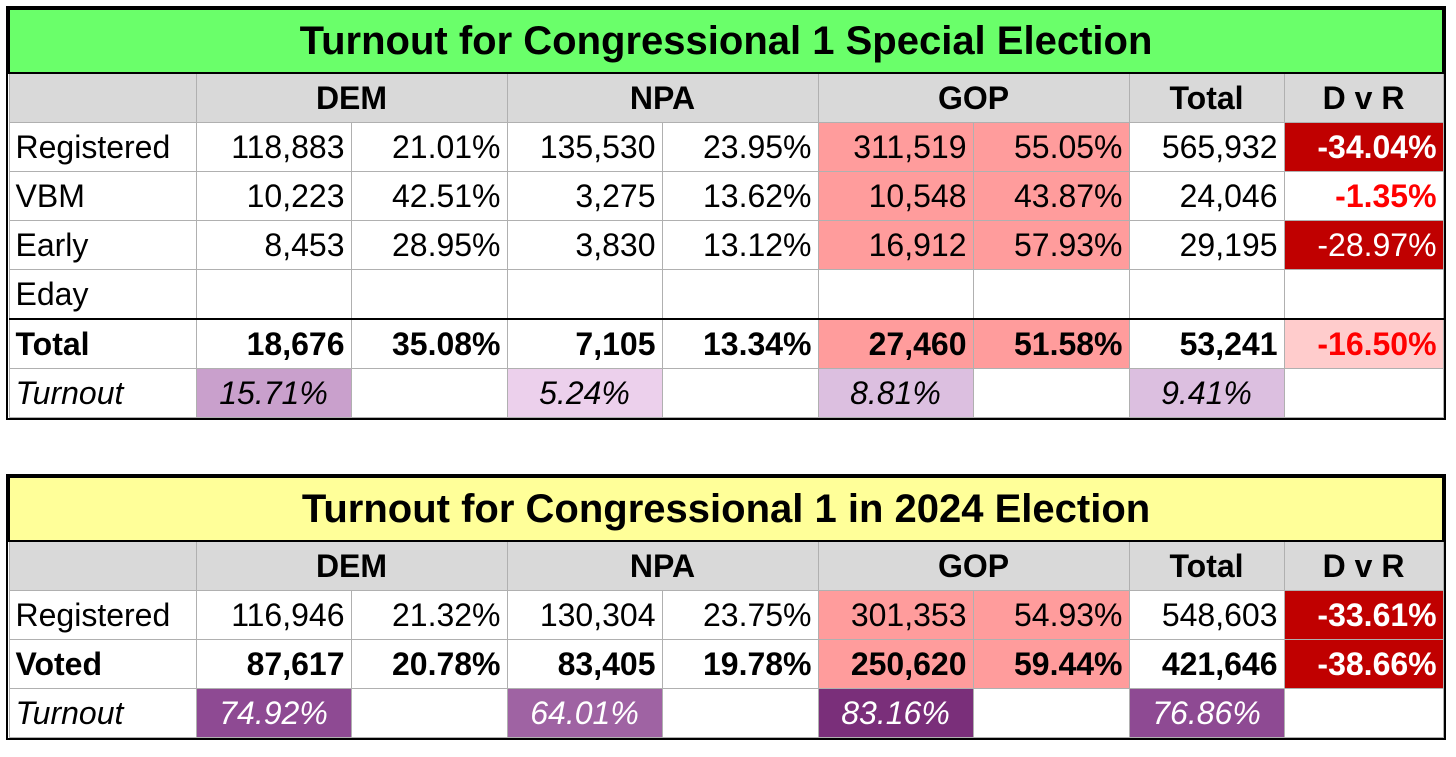 This screenshot has width=1456, height=757. Describe the element at coordinates (1206, 196) in the screenshot. I see `total-count: 24,046` at that location.